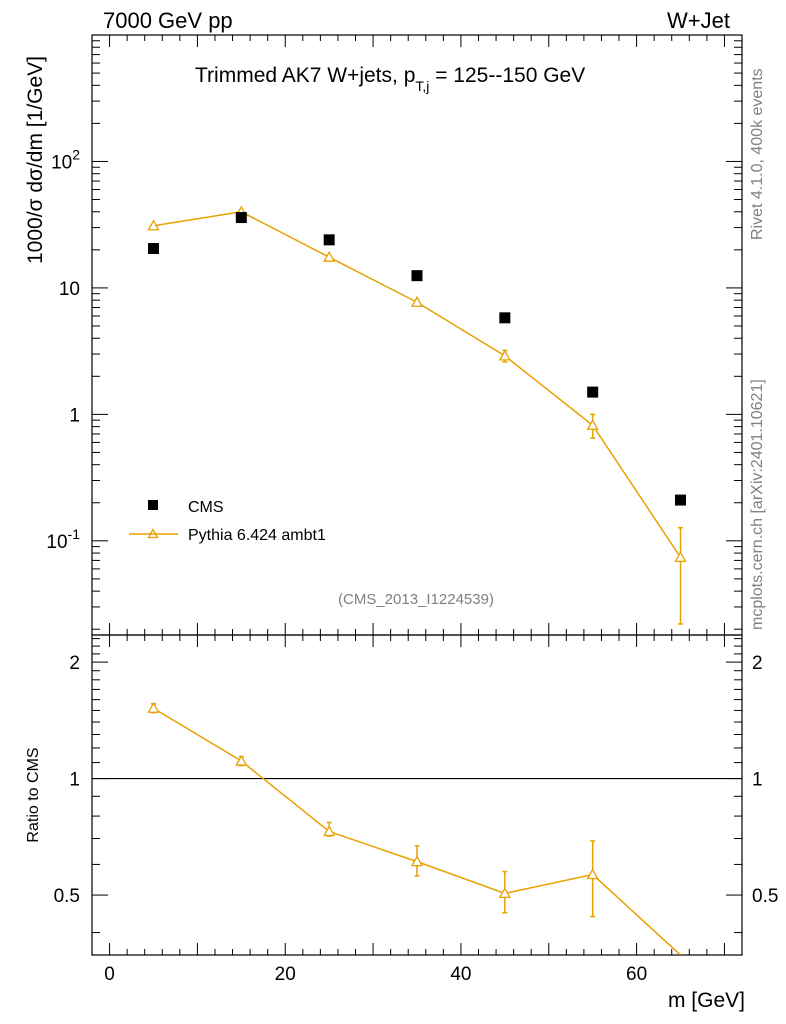  What do you see at coordinates (422, 86) in the screenshot?
I see `title-sub: T,j` at bounding box center [422, 86].